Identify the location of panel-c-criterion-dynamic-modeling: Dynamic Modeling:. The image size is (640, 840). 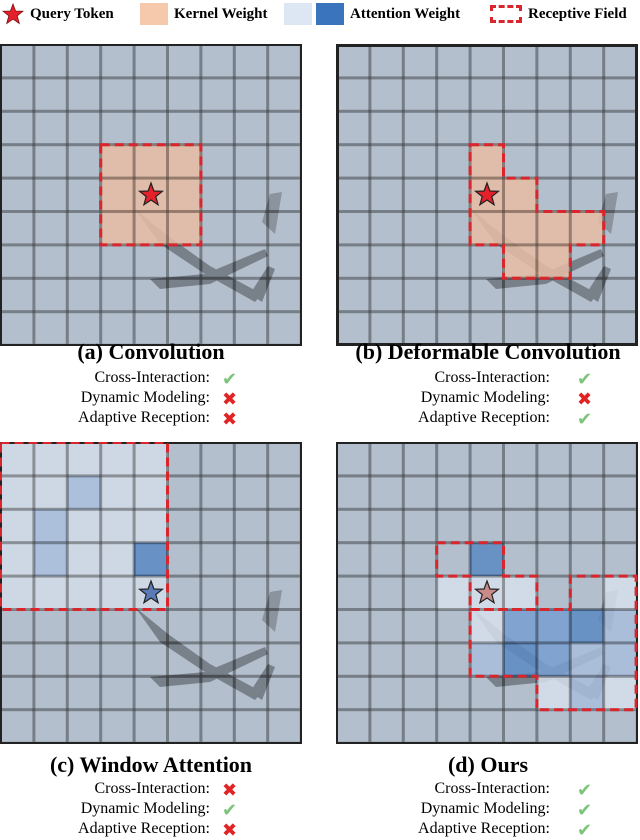
(145, 808).